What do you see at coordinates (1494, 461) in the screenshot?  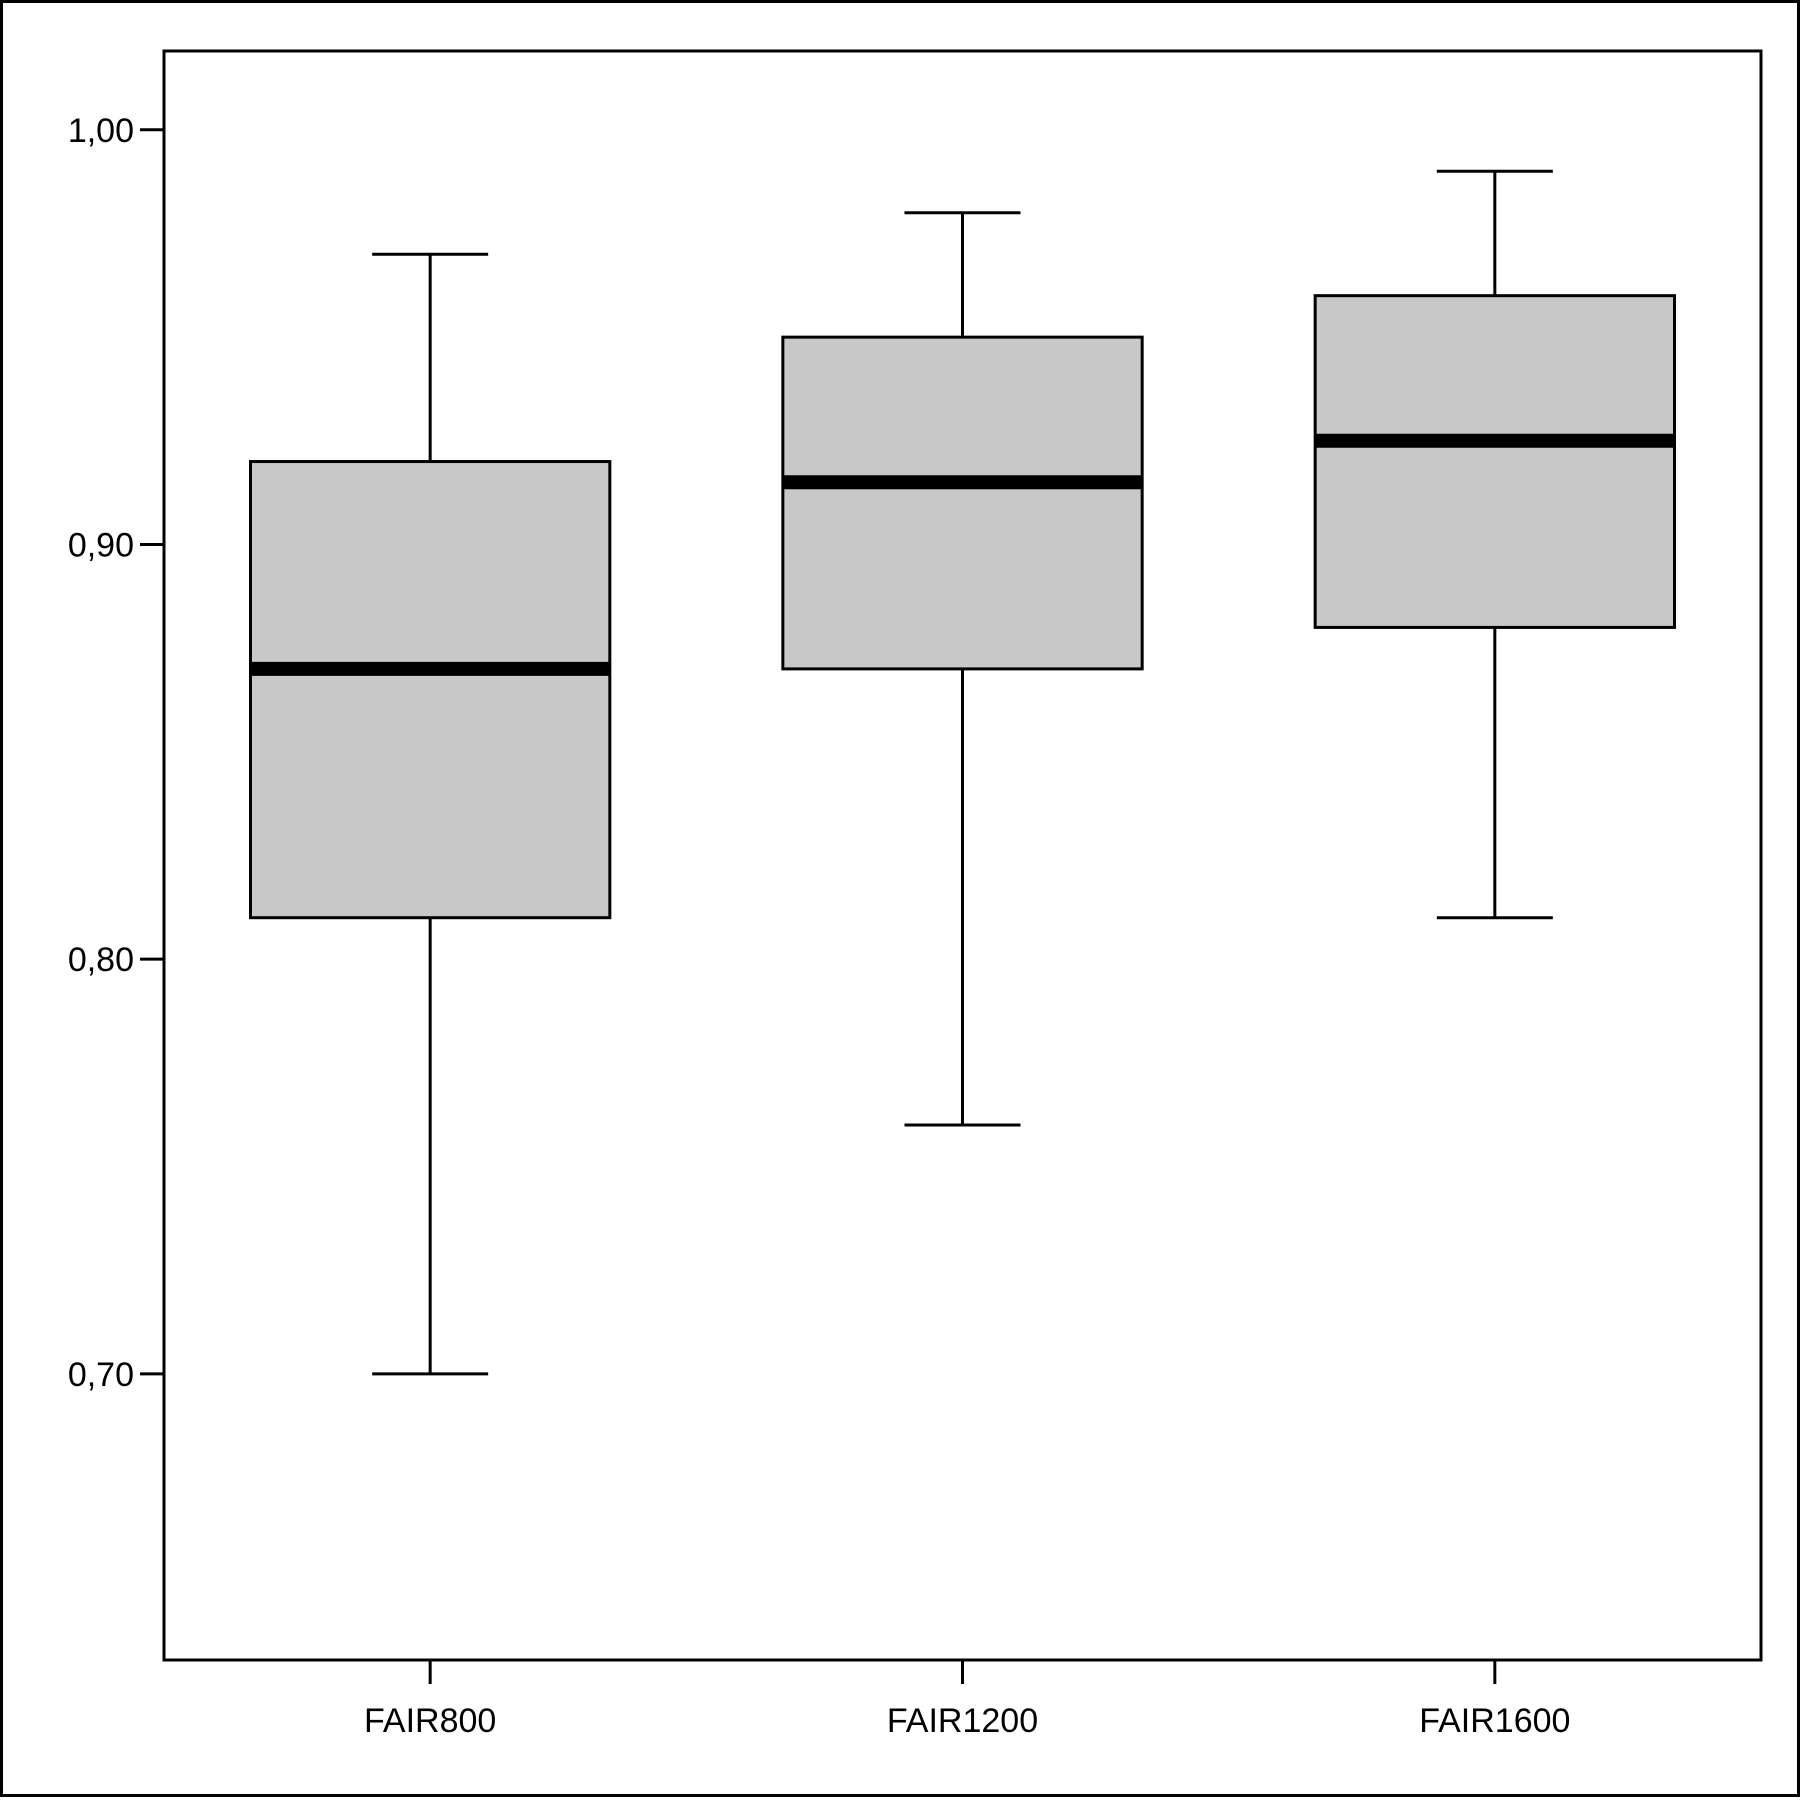 I see `box-fair1600` at bounding box center [1494, 461].